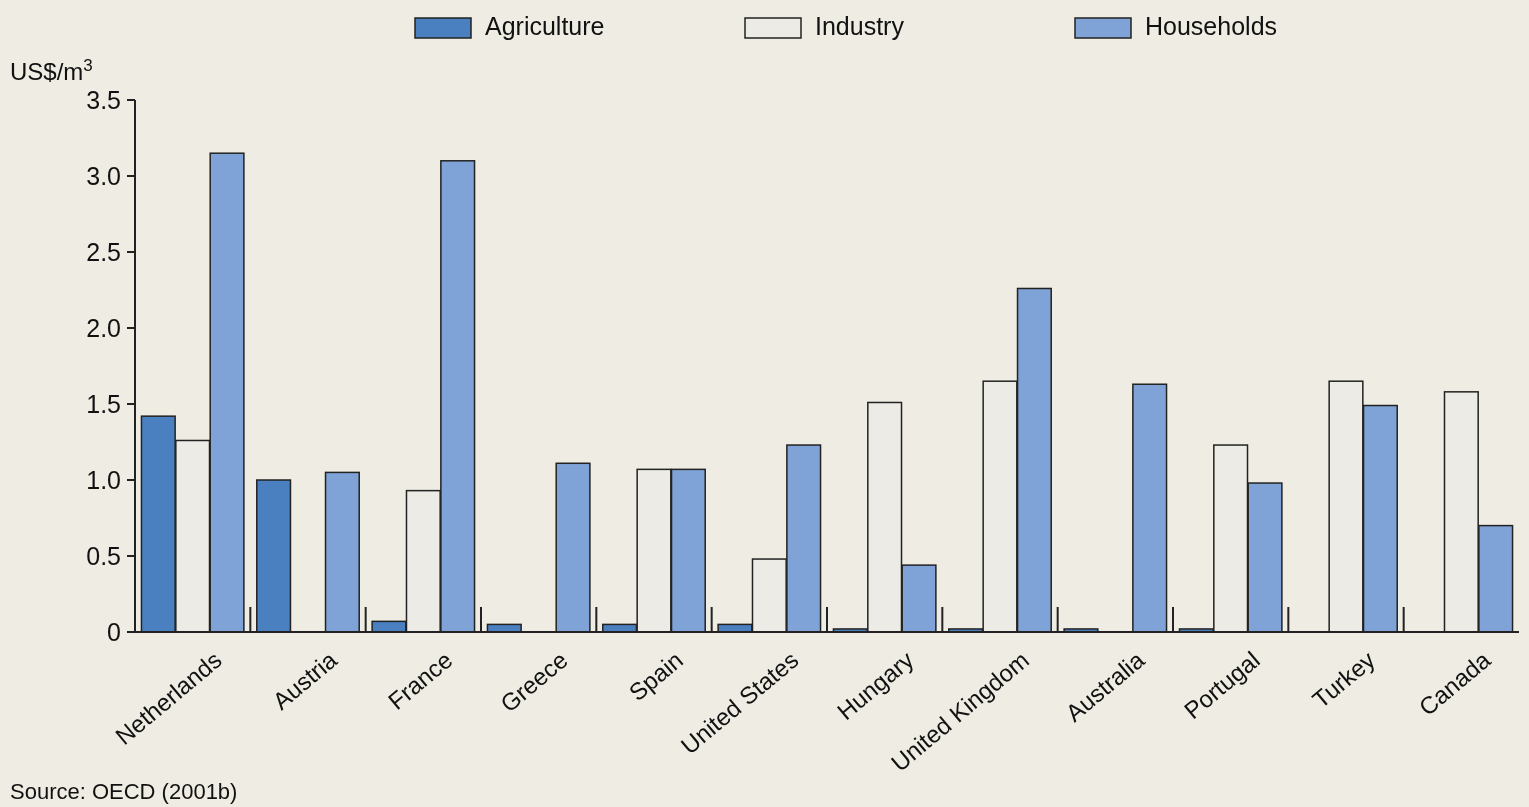 The height and width of the screenshot is (807, 1529). What do you see at coordinates (51, 70) in the screenshot?
I see `y-axis-title: US$/m$^{3}$` at bounding box center [51, 70].